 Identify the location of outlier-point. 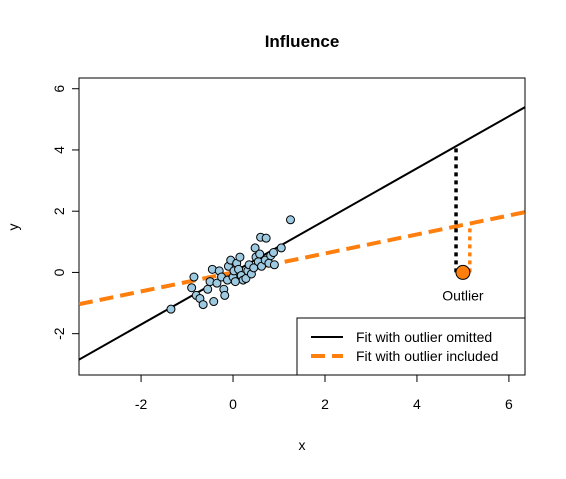
(463, 272).